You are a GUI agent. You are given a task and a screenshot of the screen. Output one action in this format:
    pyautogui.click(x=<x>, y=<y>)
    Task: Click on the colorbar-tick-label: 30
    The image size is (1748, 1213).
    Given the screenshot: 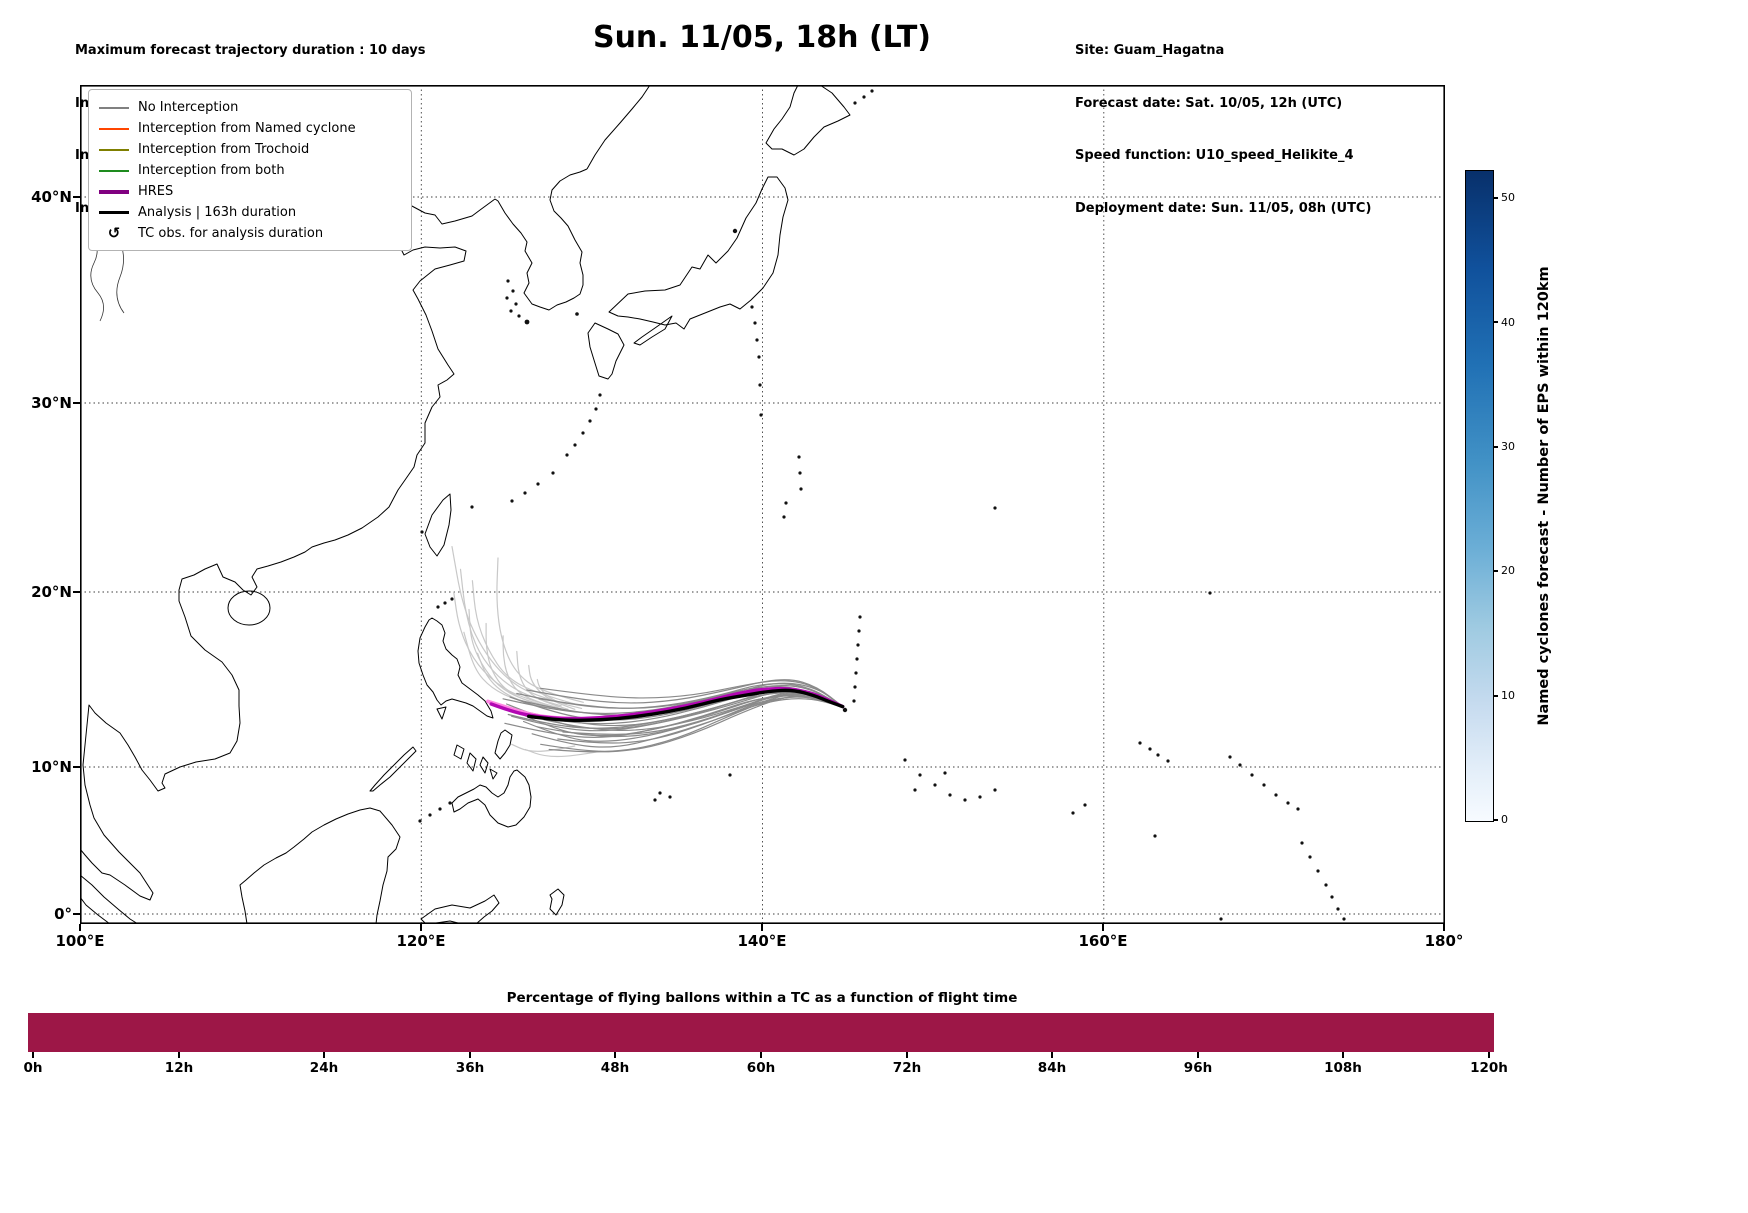 What is the action you would take?
    pyautogui.click(x=1508, y=446)
    